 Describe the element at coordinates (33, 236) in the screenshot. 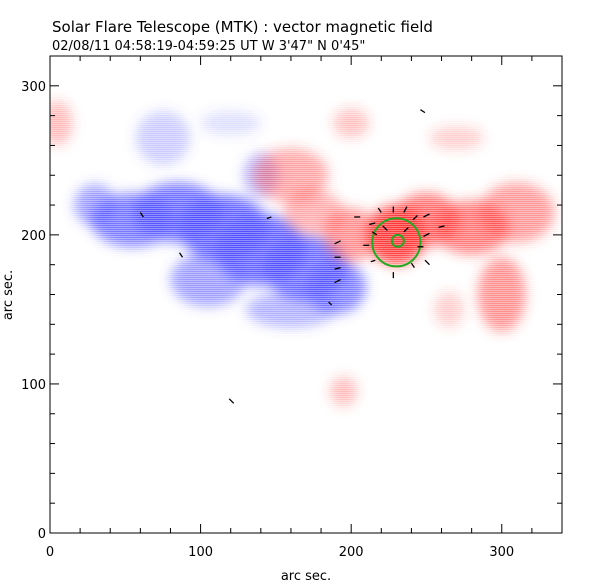

I see `y-tick-label-200: 200` at that location.